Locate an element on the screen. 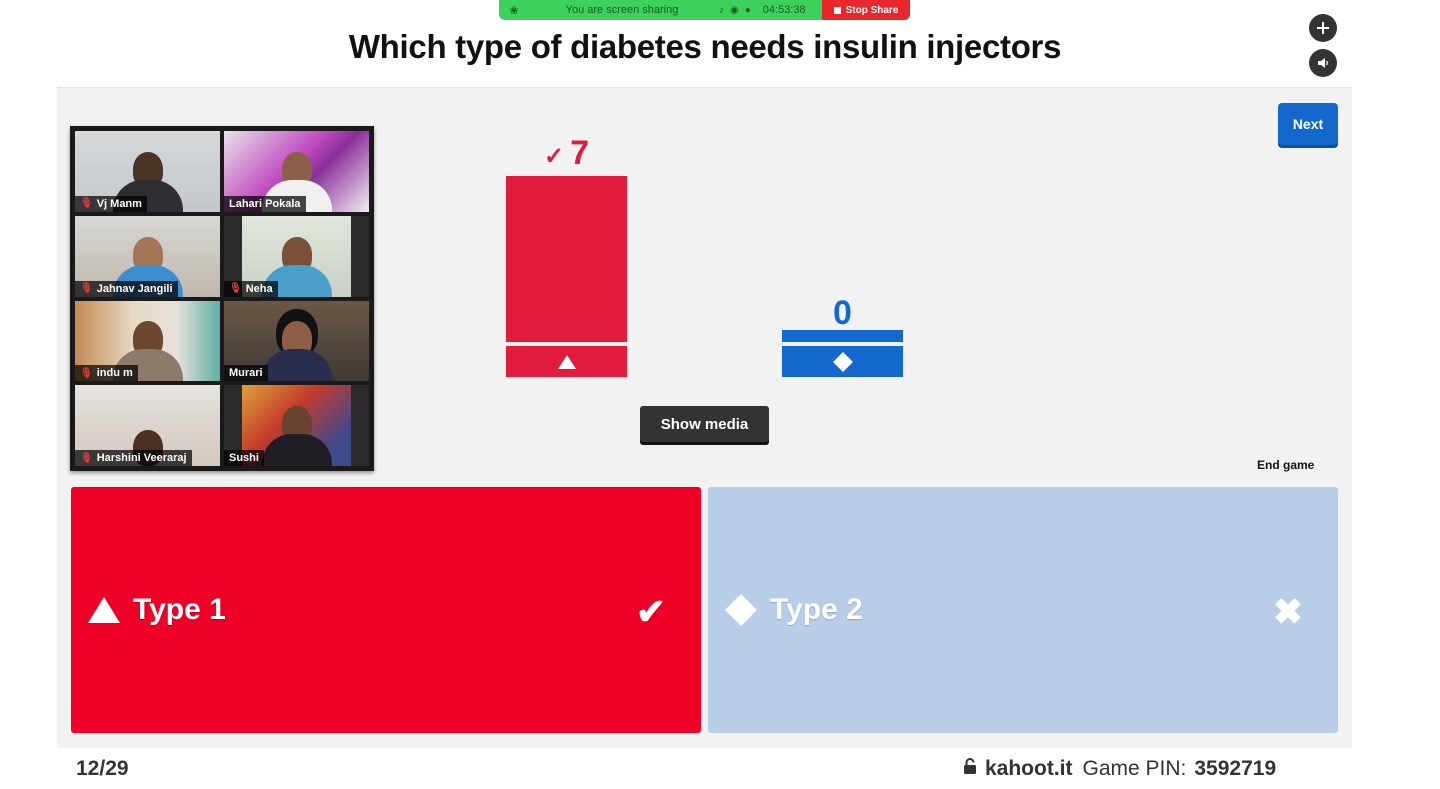 This screenshot has width=1440, height=789. bar-count: 0 is located at coordinates (842, 313).